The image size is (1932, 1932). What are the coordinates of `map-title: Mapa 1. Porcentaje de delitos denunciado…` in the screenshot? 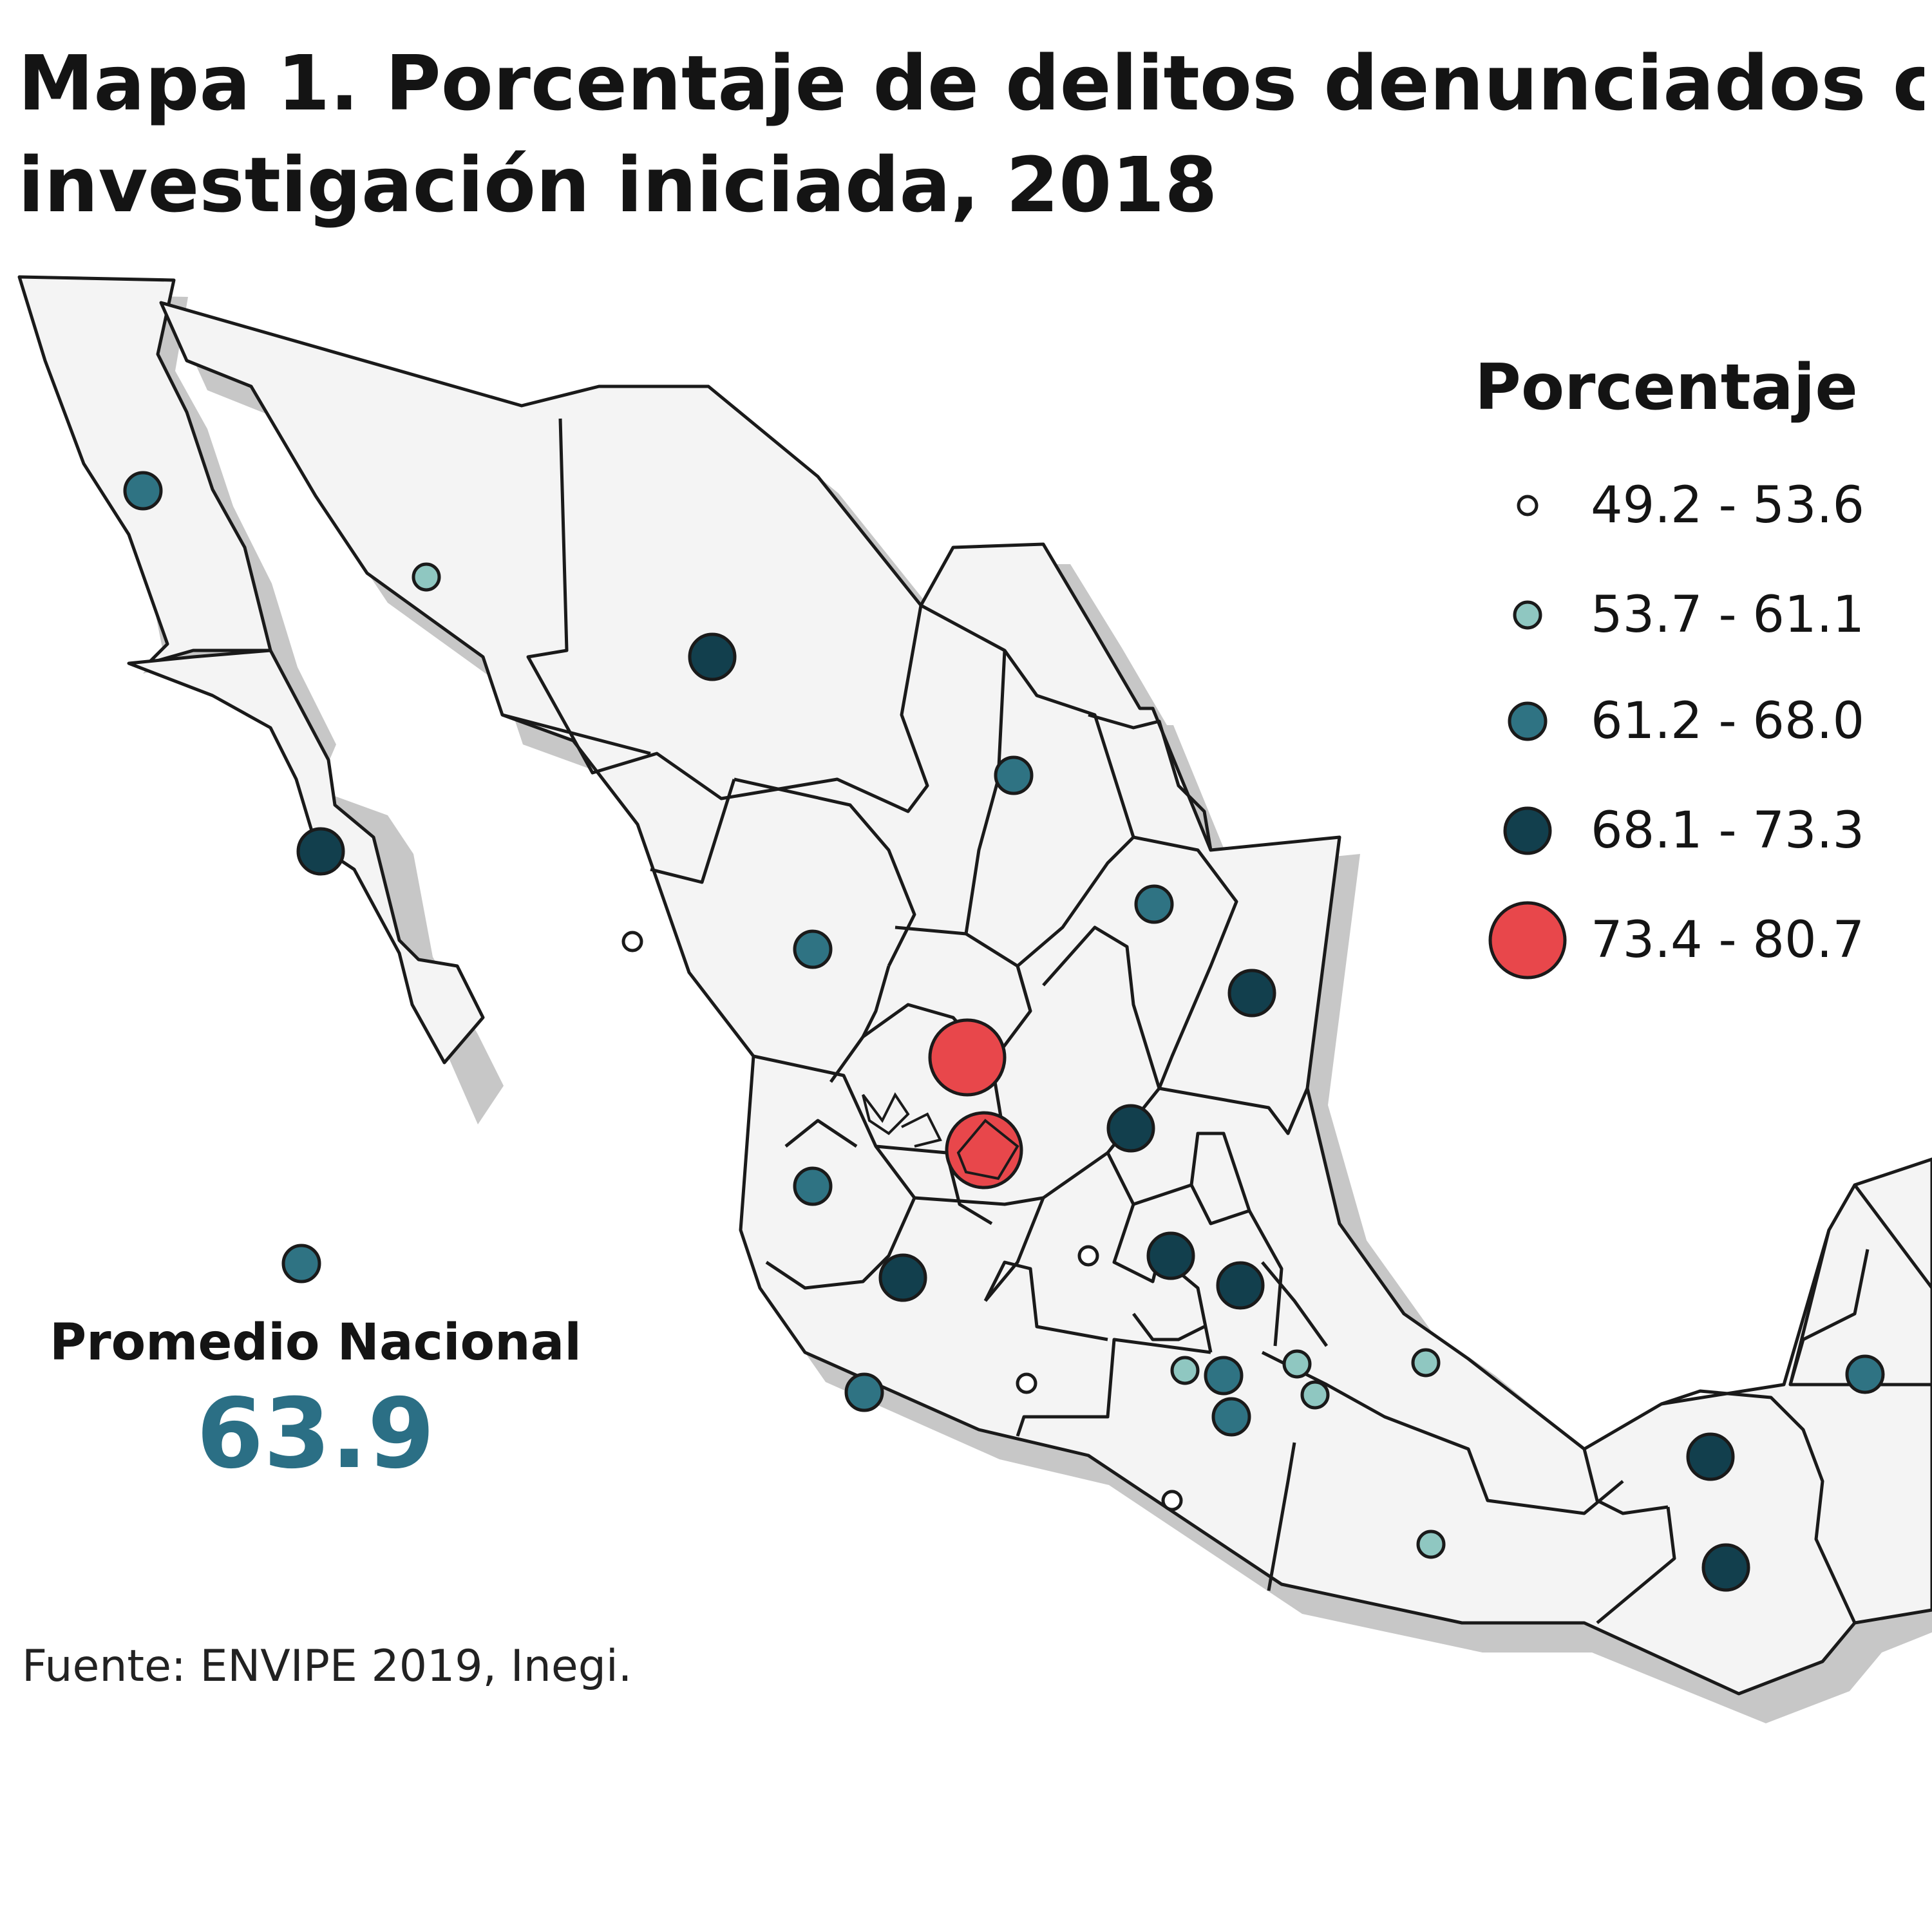 It's located at (971, 134).